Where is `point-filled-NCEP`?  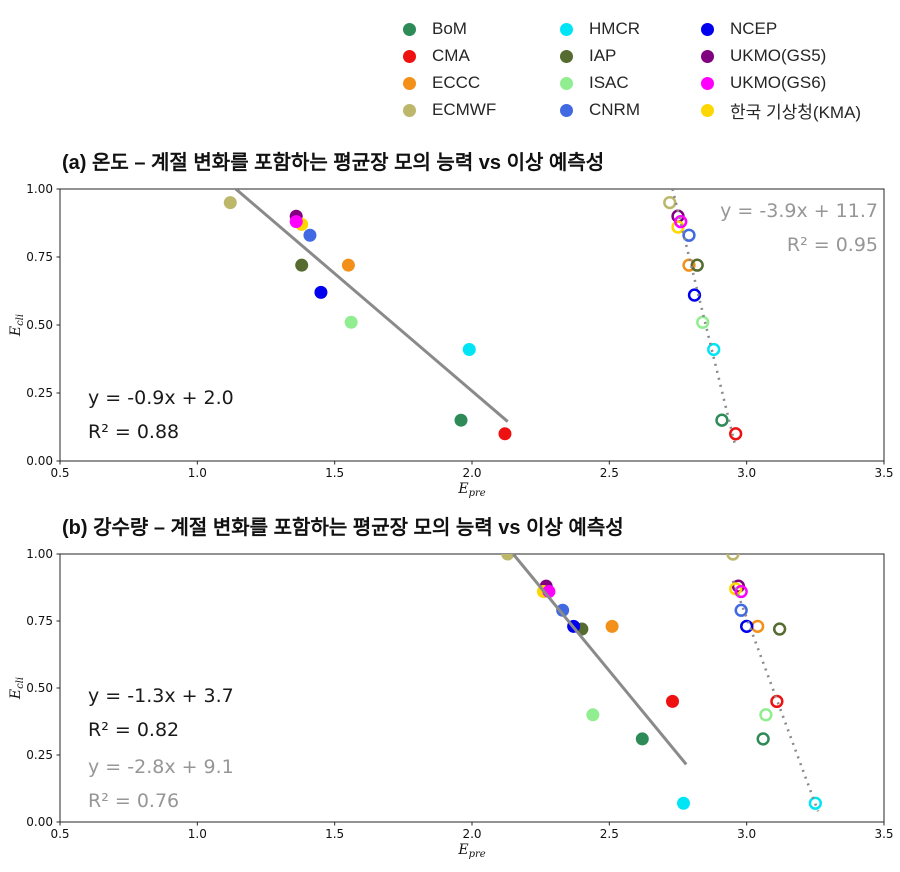
point-filled-NCEP is located at coordinates (321, 292).